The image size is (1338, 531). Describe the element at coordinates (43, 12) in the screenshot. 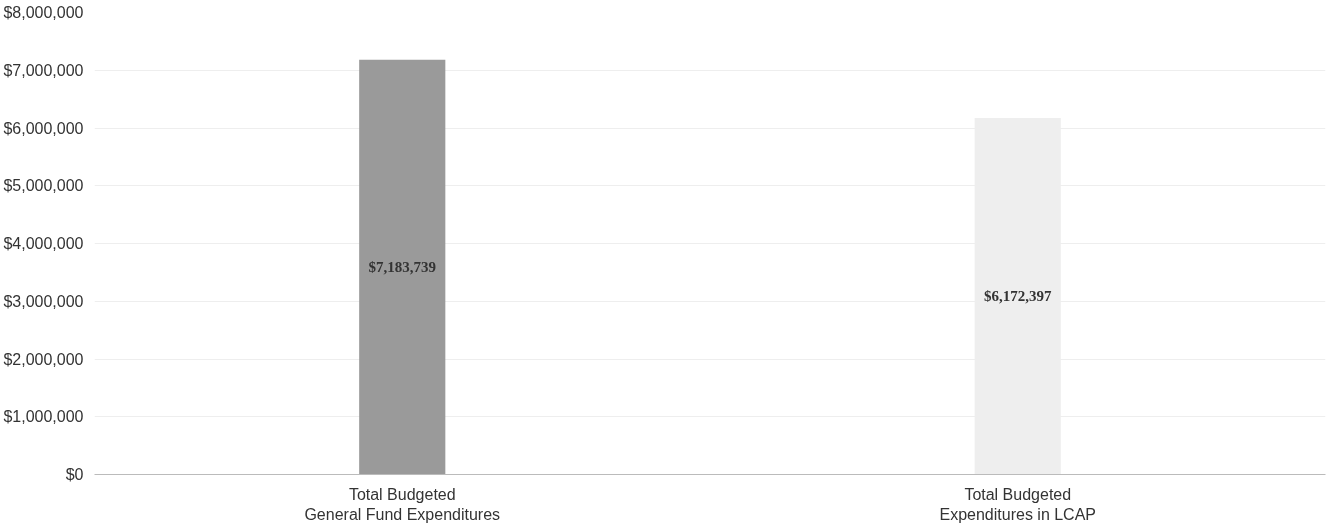

I see `y-tick-label: $8,000,000` at that location.